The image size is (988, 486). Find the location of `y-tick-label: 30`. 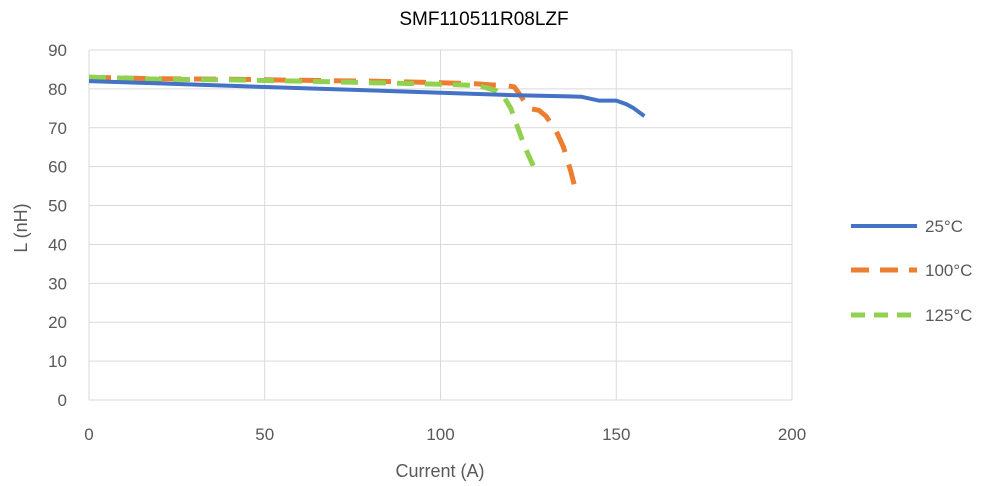

y-tick-label: 30 is located at coordinates (57, 283).